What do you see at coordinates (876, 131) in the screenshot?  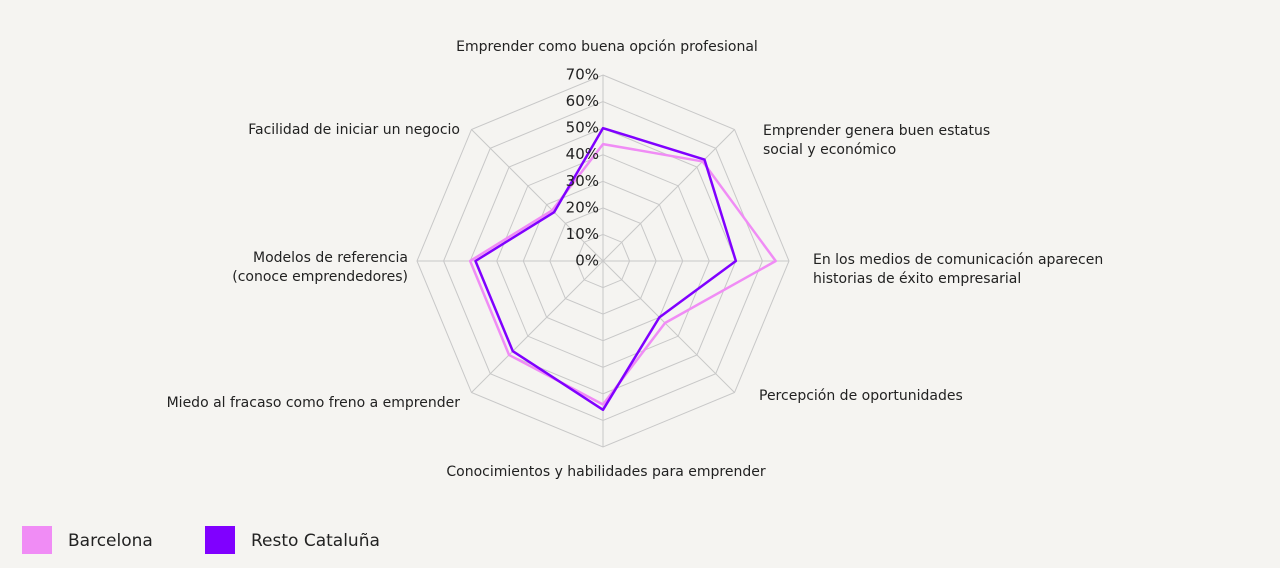 I see `axis-label-line: Emprender genera buen estatus` at bounding box center [876, 131].